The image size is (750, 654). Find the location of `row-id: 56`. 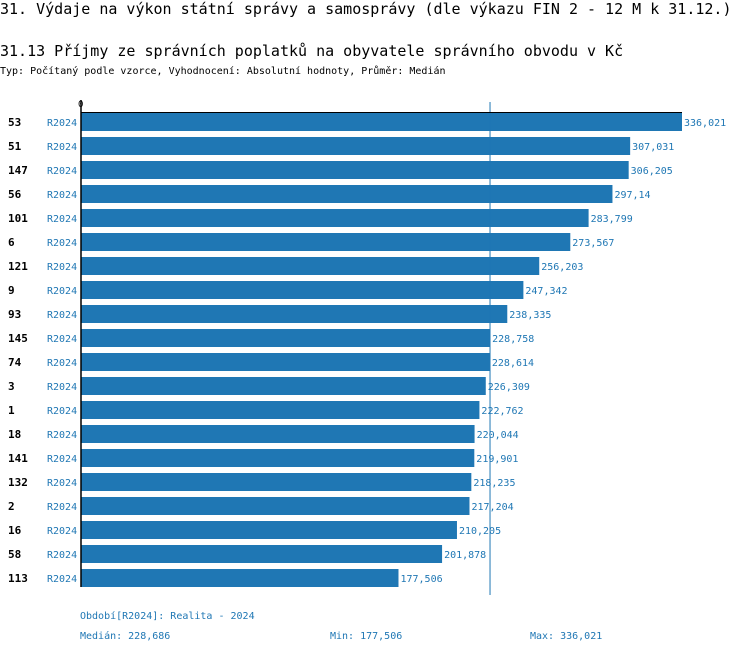

row-id: 56 is located at coordinates (15, 194).